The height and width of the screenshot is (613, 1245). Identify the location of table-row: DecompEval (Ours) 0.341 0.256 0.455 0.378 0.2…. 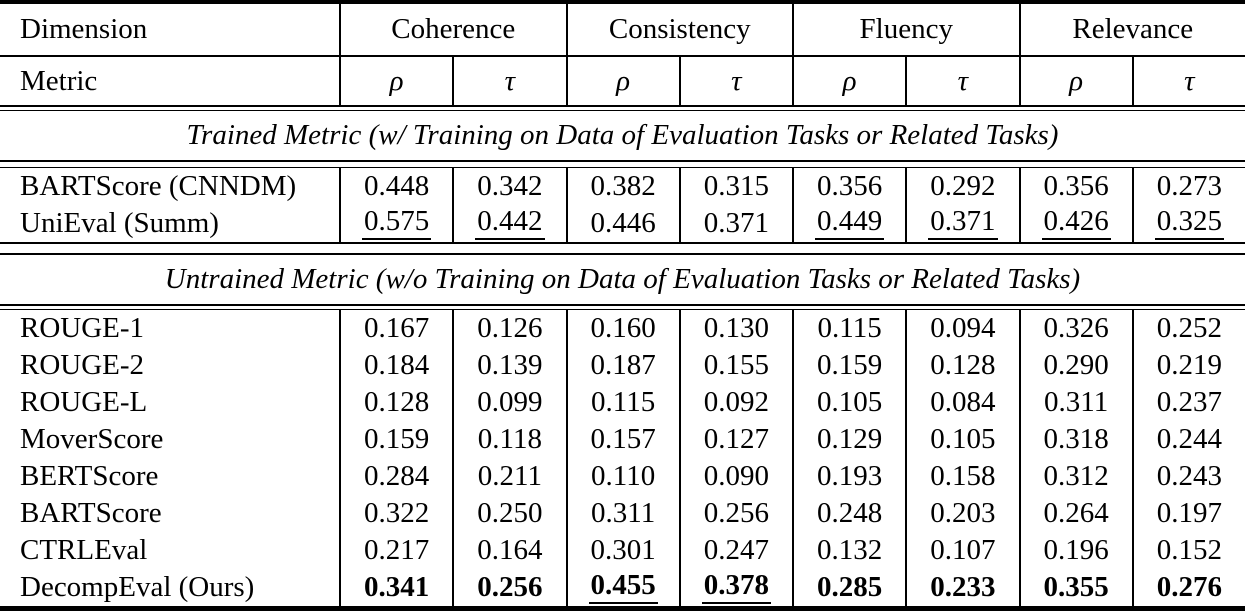
(622, 587).